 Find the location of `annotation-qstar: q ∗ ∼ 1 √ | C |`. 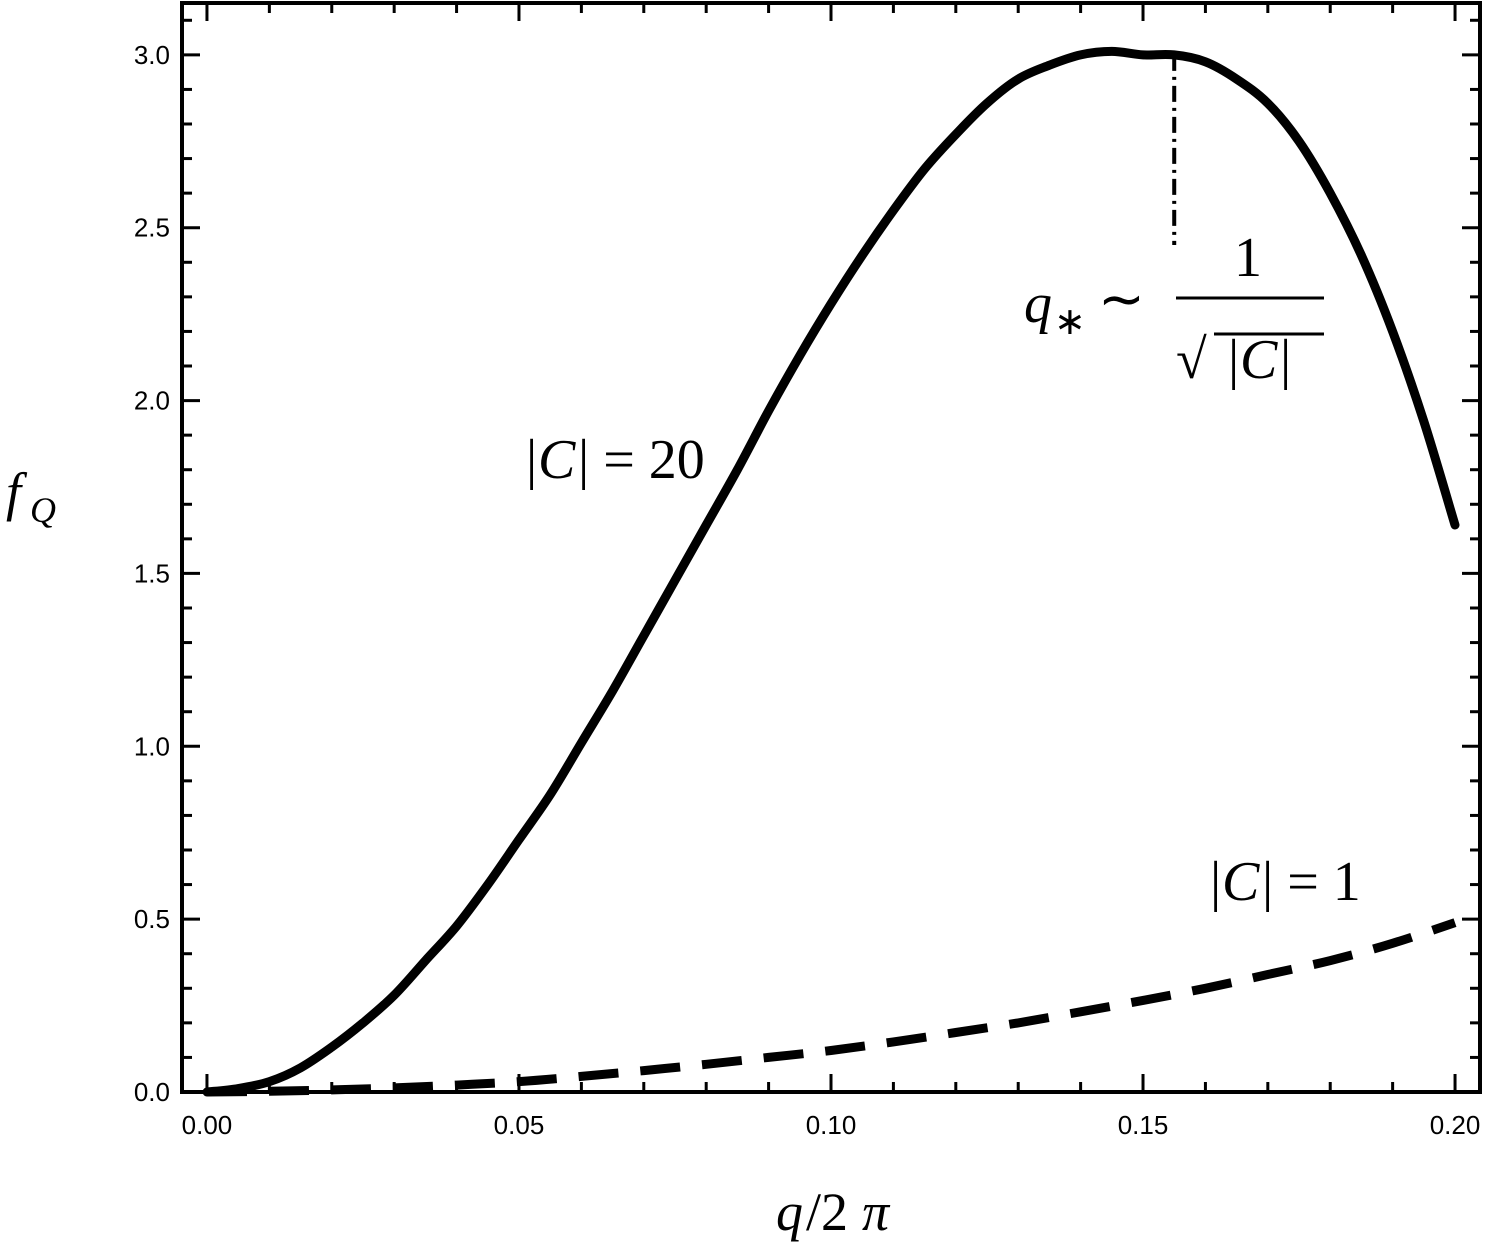

annotation-qstar: q ∗ ∼ 1 √ | C | is located at coordinates (1174, 309).